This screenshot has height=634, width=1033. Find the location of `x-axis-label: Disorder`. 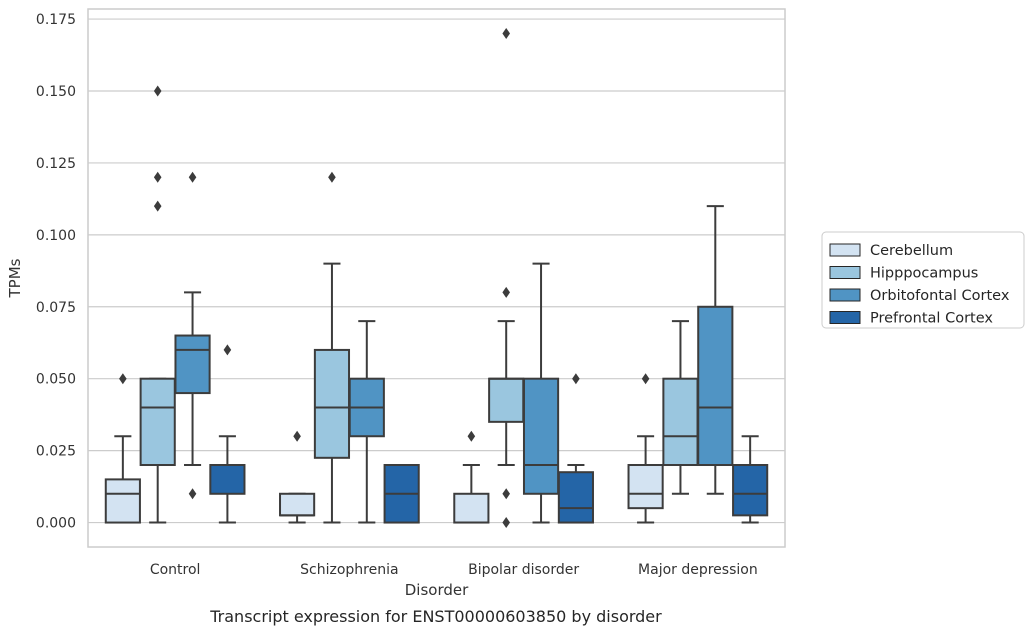

x-axis-label: Disorder is located at coordinates (437, 590).